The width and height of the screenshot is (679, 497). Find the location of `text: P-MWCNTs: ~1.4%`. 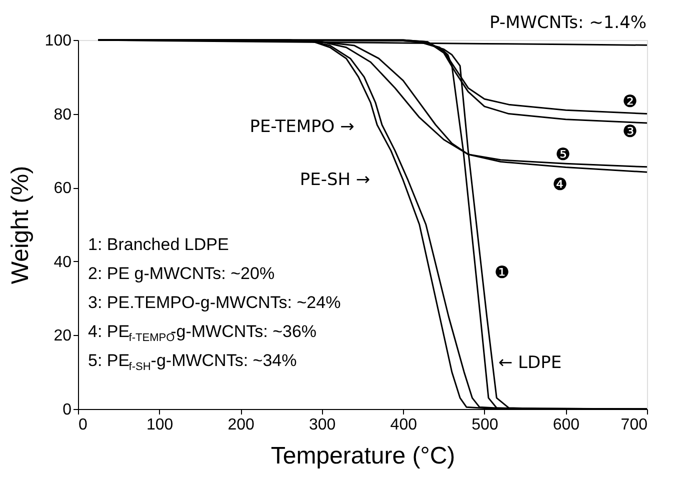

text: P-MWCNTs: ~1.4% is located at coordinates (568, 23).